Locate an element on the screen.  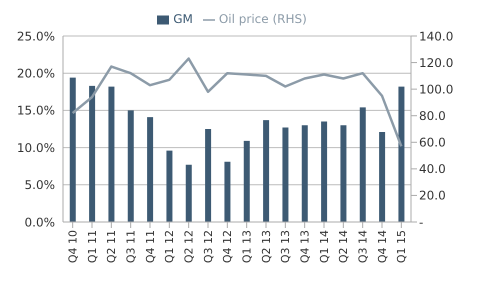
x-tick-label: Q4 10 is located at coordinates (73, 247).